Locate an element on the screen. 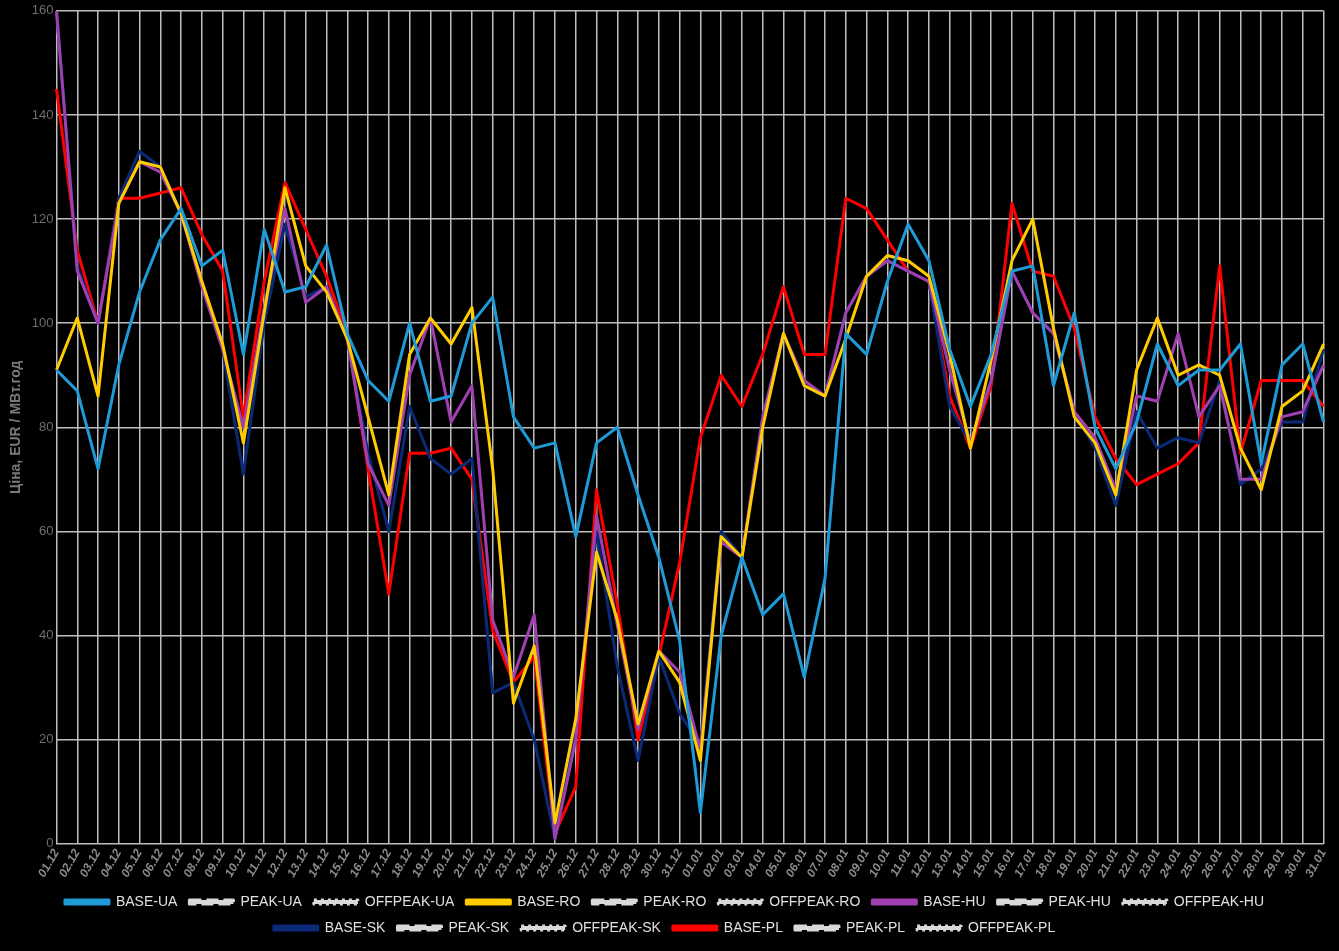  y-tick-label: 120 is located at coordinates (42, 218).